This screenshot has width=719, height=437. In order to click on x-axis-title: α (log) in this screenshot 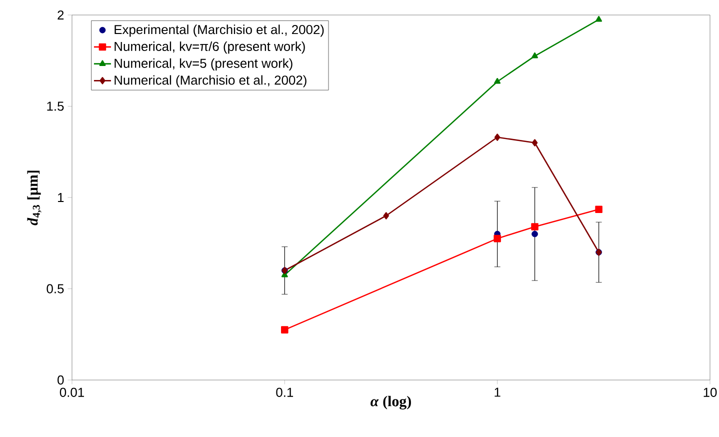, I will do `click(390, 403)`.